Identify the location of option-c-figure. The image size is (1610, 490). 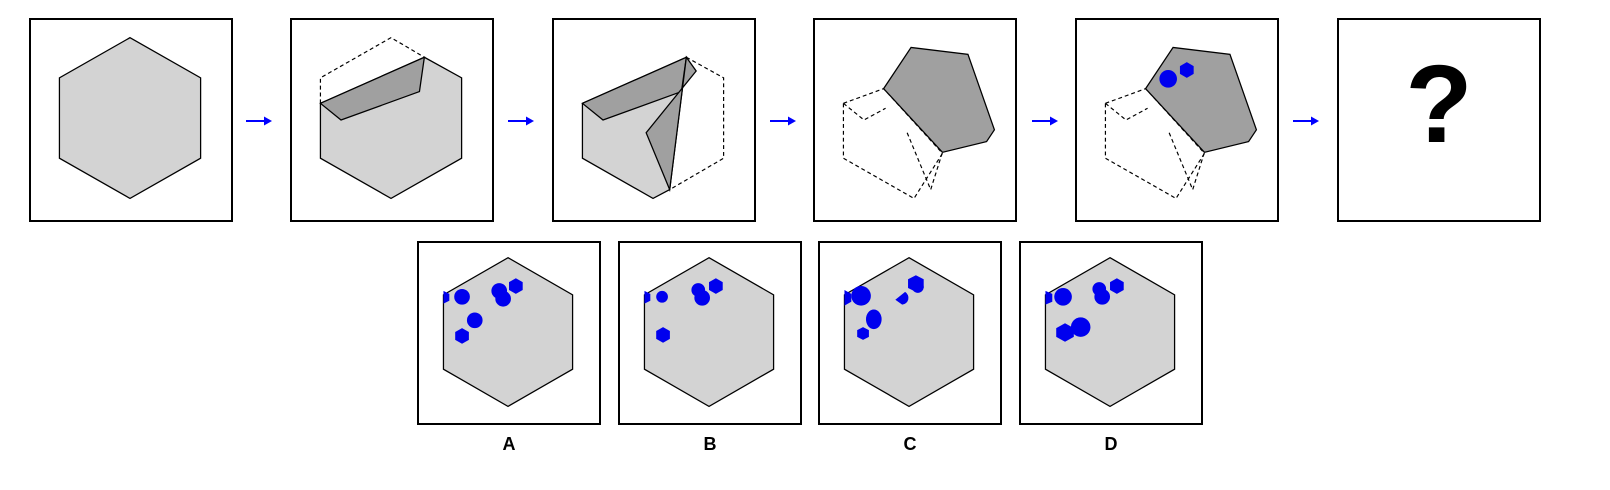
(909, 332).